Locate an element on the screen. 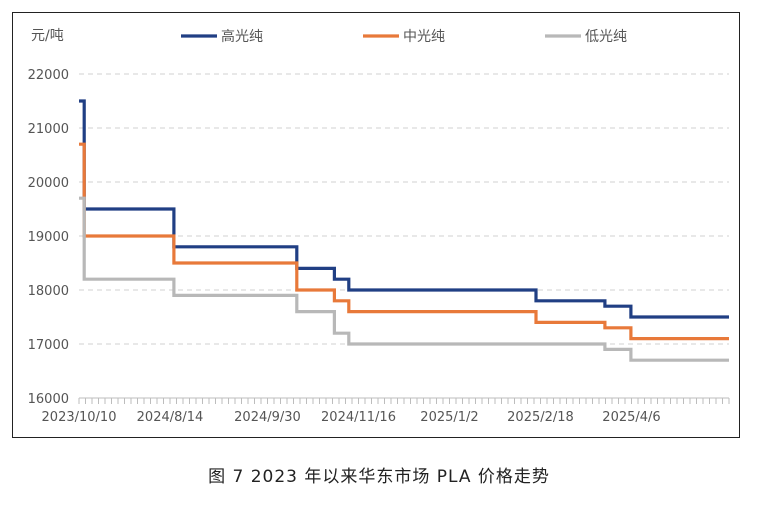 The height and width of the screenshot is (519, 758). x-tick-label: 2024/11/16 is located at coordinates (358, 417).